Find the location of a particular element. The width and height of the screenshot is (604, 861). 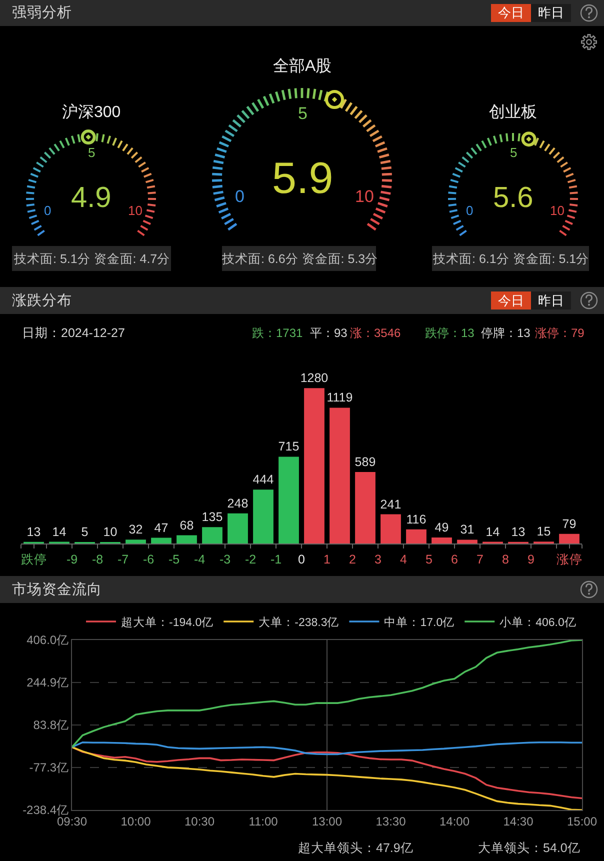

data-label: 5.6 is located at coordinates (513, 198).